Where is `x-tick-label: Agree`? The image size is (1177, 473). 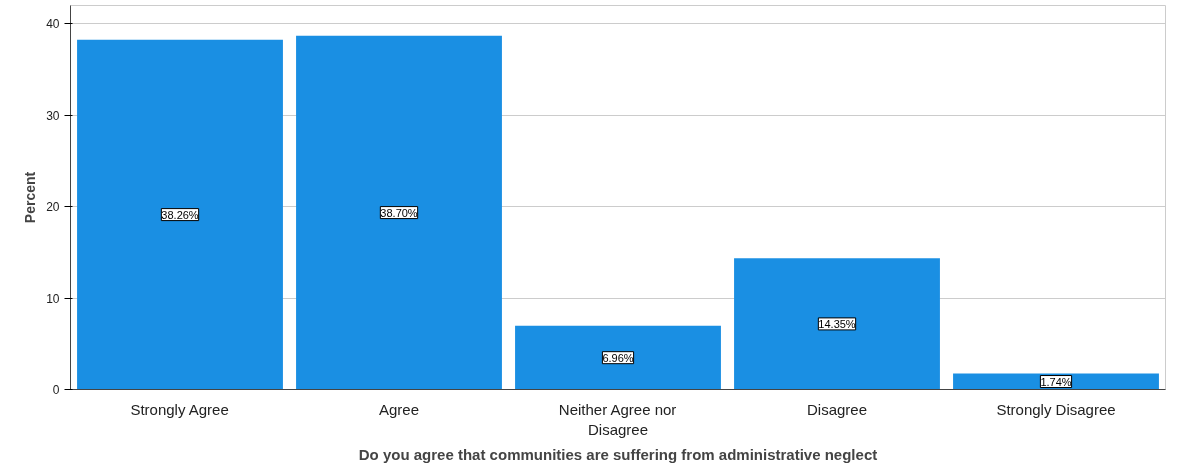
x-tick-label: Agree is located at coordinates (399, 409).